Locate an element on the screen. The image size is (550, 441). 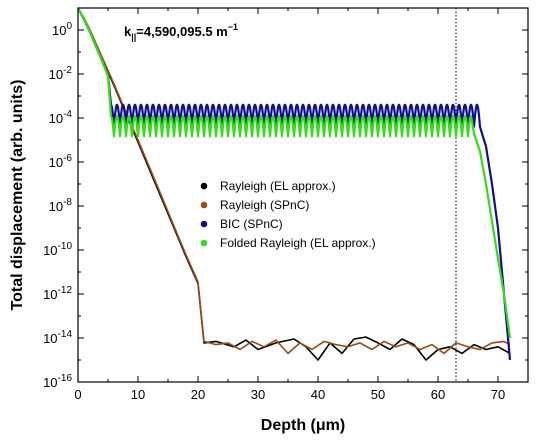
y-tick-label: 10⁰ is located at coordinates (62, 29).